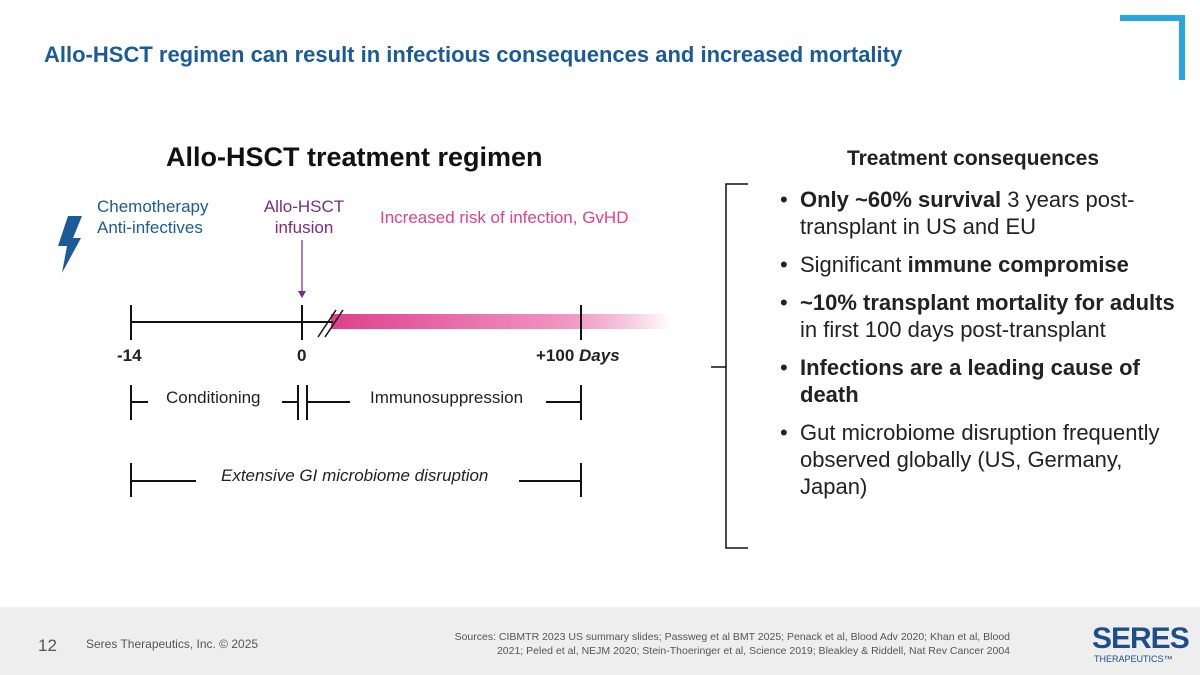 This screenshot has height=675, width=1200. Describe the element at coordinates (304, 217) in the screenshot. I see `infusion-label: Allo-HSCT infusion` at that location.